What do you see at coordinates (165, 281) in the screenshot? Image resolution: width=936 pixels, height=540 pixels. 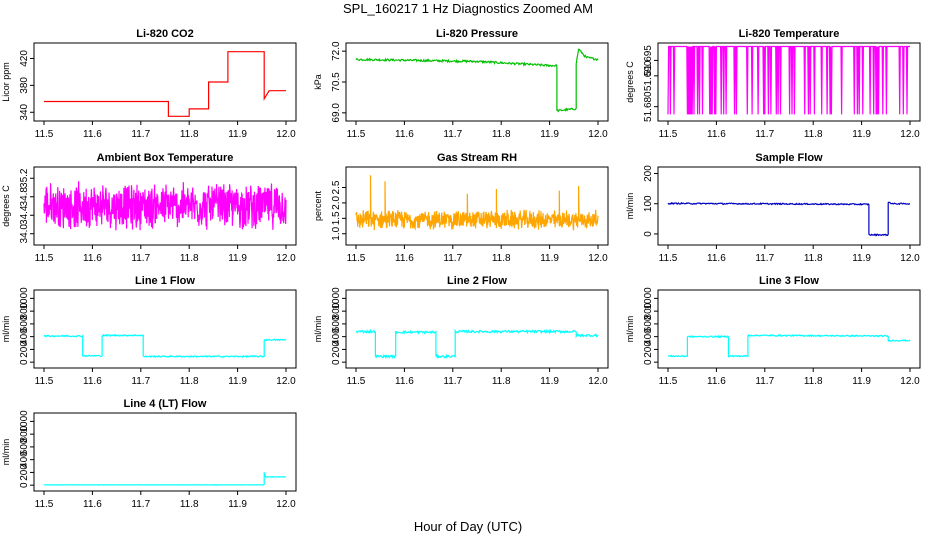 I see `panel-title: Line 1 Flow` at bounding box center [165, 281].